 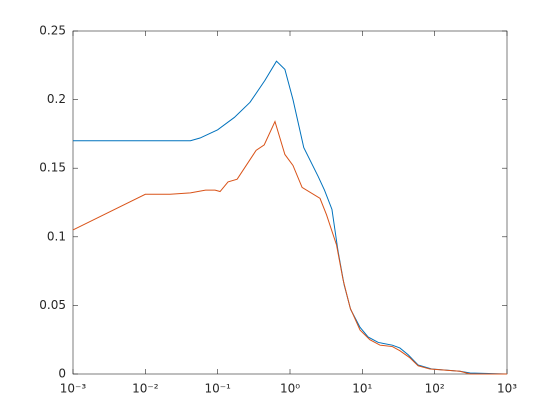 What do you see at coordinates (56, 236) in the screenshot?
I see `y-tick-label: 0.1` at bounding box center [56, 236].